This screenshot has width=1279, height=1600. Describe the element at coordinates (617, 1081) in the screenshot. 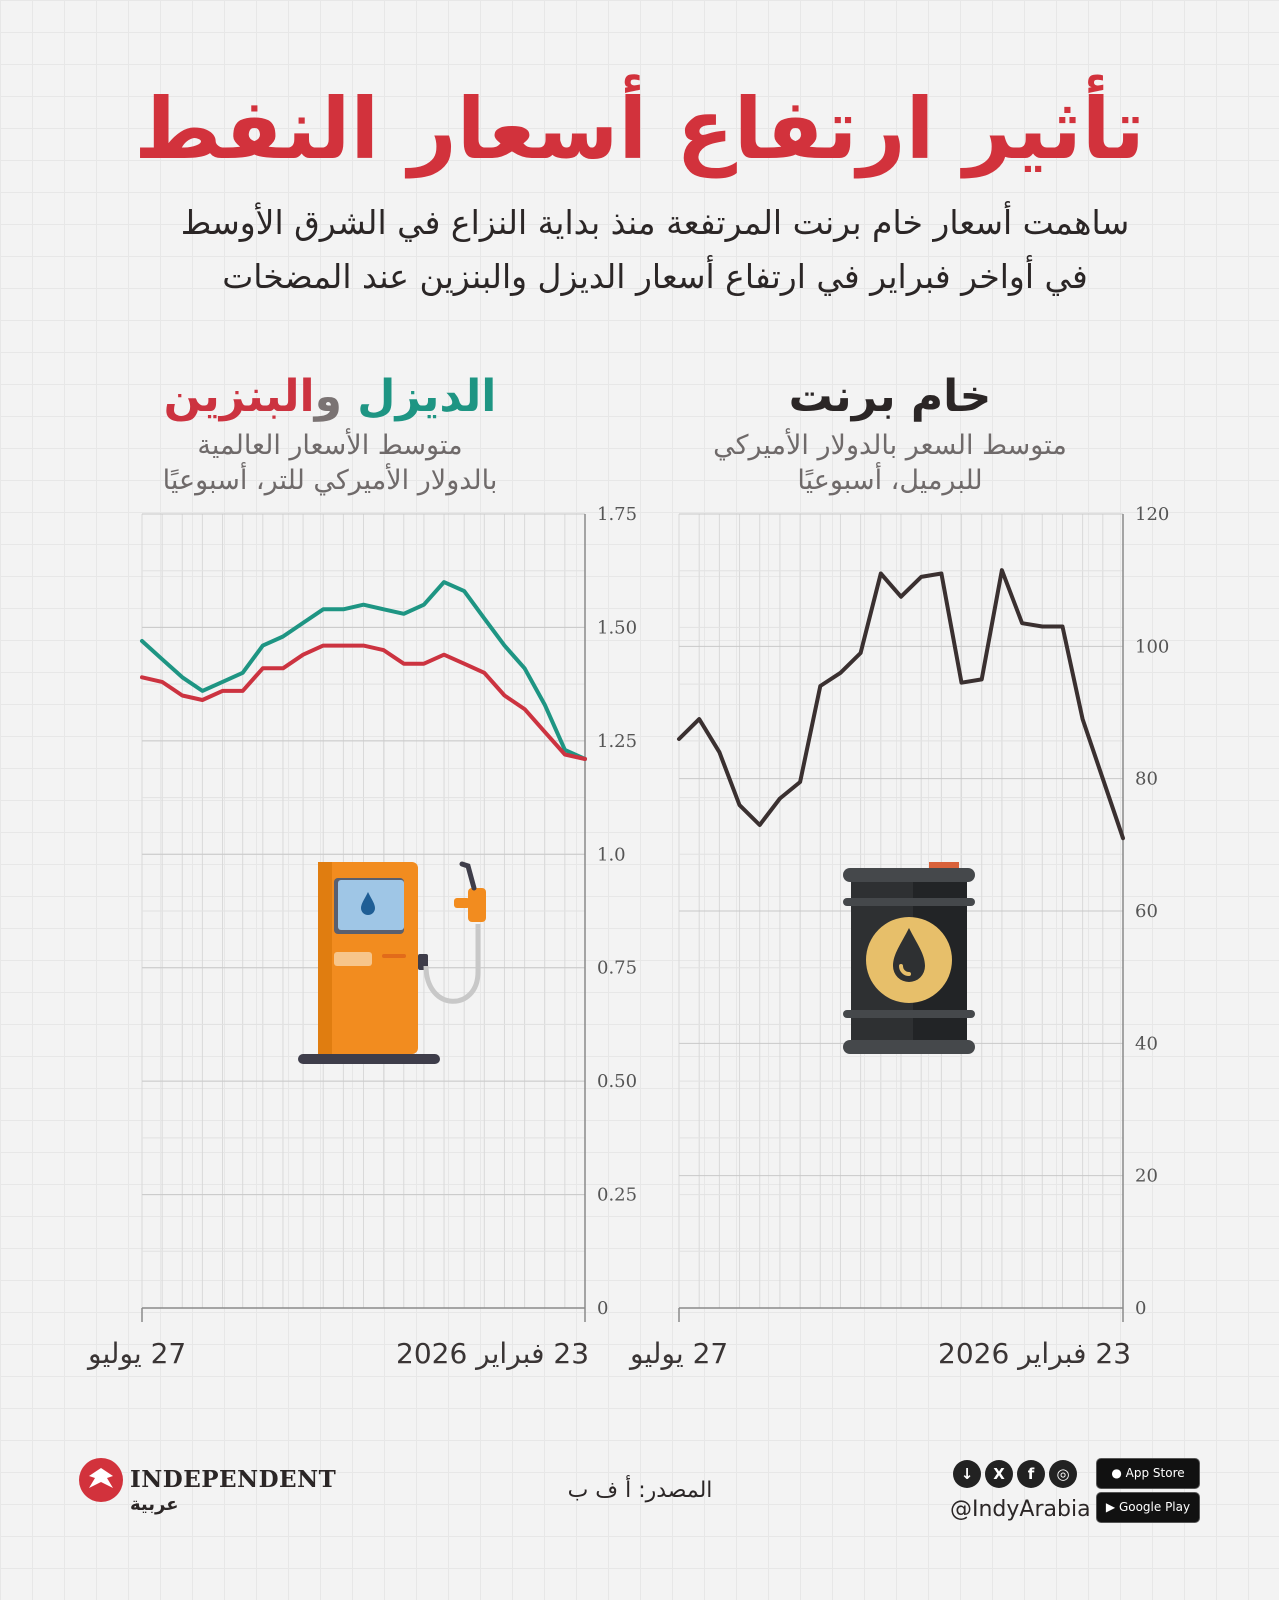

I see `fuel-ytick-label: 0.50` at that location.